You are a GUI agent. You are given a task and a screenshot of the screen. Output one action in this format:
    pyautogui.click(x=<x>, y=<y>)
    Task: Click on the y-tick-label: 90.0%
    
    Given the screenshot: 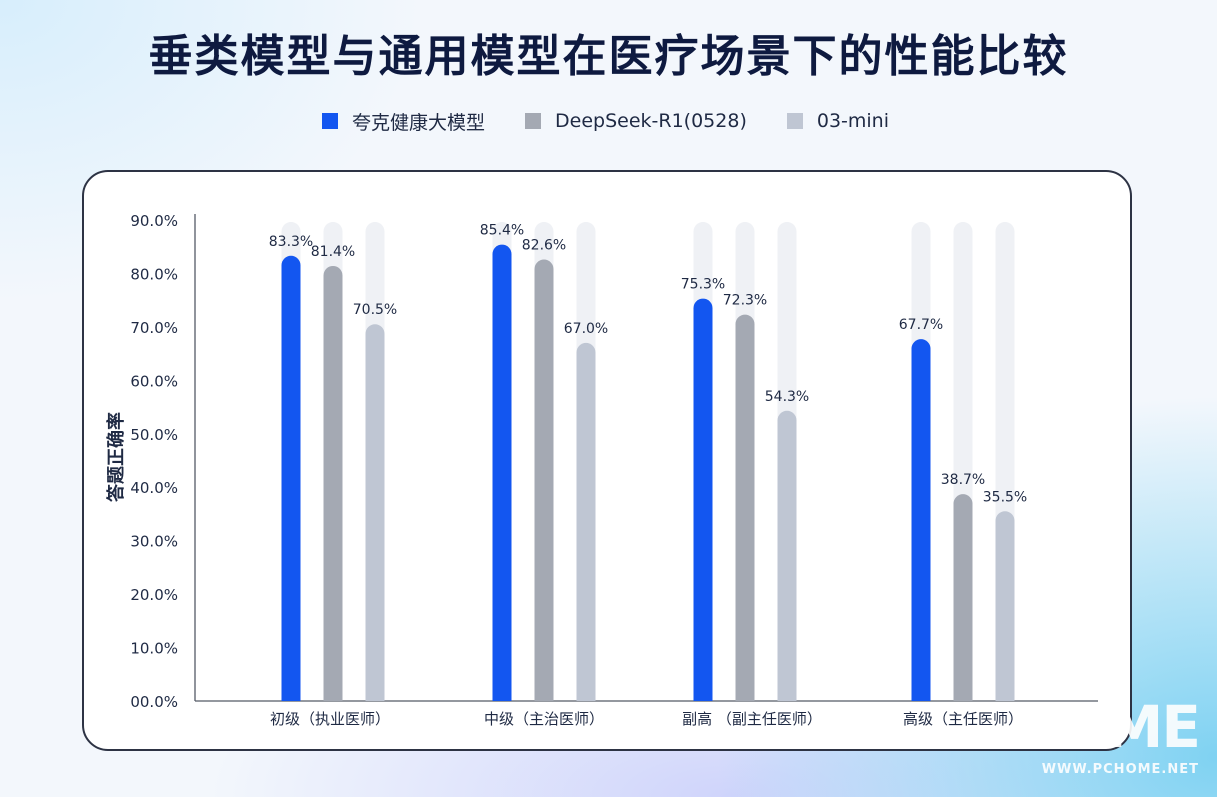 What is the action you would take?
    pyautogui.click(x=154, y=221)
    